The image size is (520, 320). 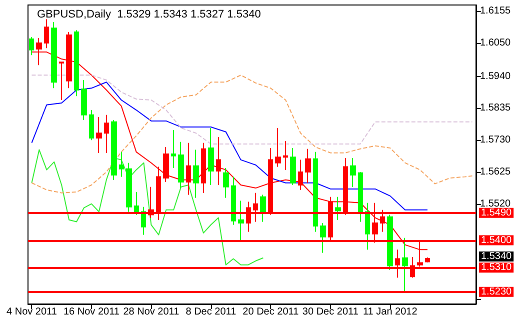 I want to click on y-tick-label: 1.5520, so click(x=496, y=204).